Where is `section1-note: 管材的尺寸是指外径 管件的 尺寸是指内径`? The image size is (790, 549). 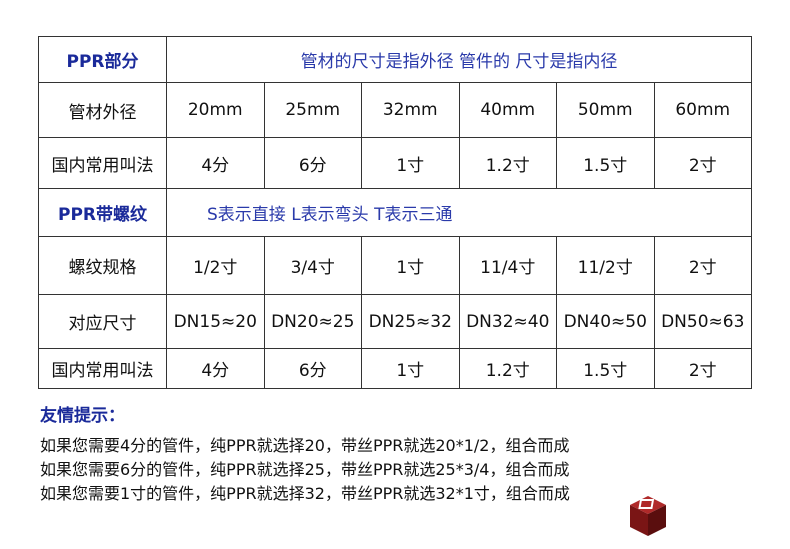
section1-note: 管材的尺寸是指外径 管件的 尺寸是指内径 is located at coordinates (459, 59).